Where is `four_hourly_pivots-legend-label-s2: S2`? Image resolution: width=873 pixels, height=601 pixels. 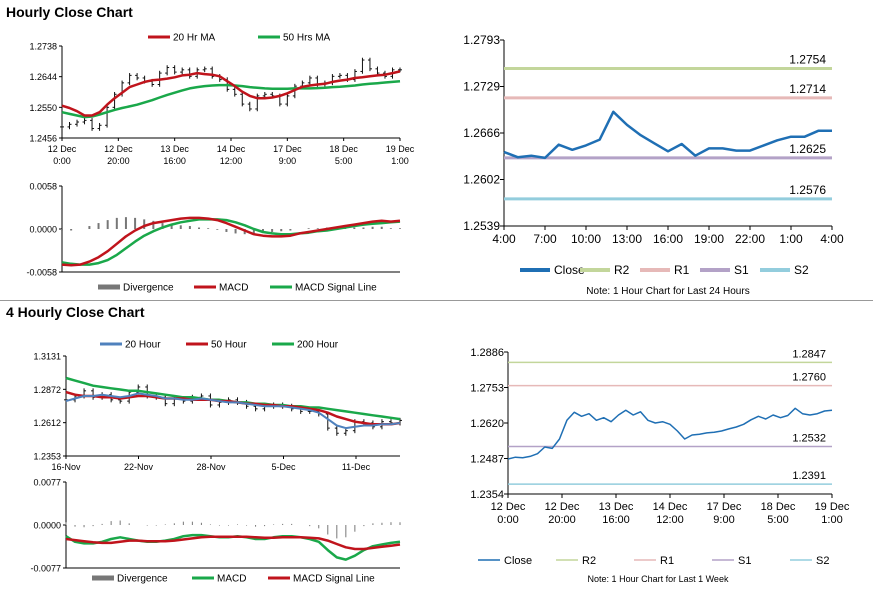
four_hourly_pivots-legend-label-s2: S2 is located at coordinates (822, 561).